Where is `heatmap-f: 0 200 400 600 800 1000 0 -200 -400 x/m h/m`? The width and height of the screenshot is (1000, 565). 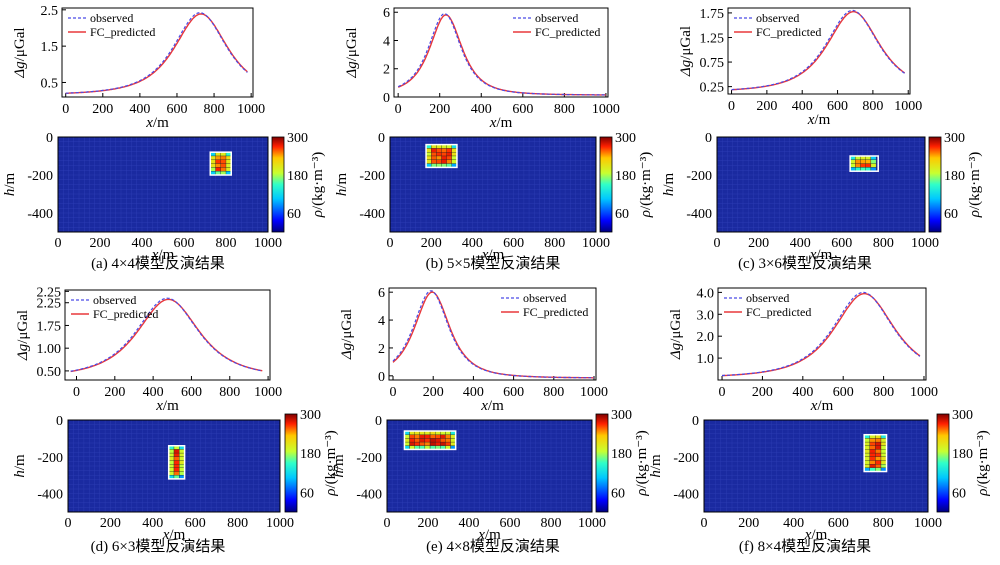 heatmap-f: 0 200 400 600 800 1000 0 -200 -400 x/m h/m is located at coordinates (795, 478).